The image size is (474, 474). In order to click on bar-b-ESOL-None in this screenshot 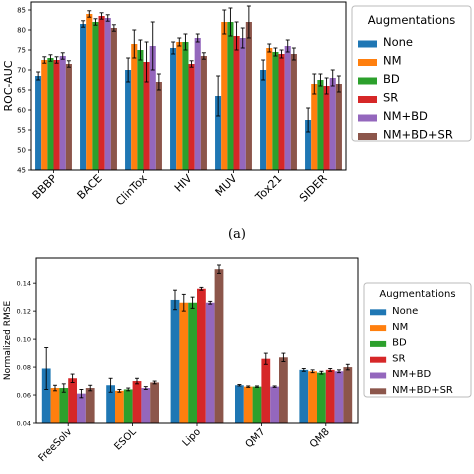, I will do `click(110, 404)`.